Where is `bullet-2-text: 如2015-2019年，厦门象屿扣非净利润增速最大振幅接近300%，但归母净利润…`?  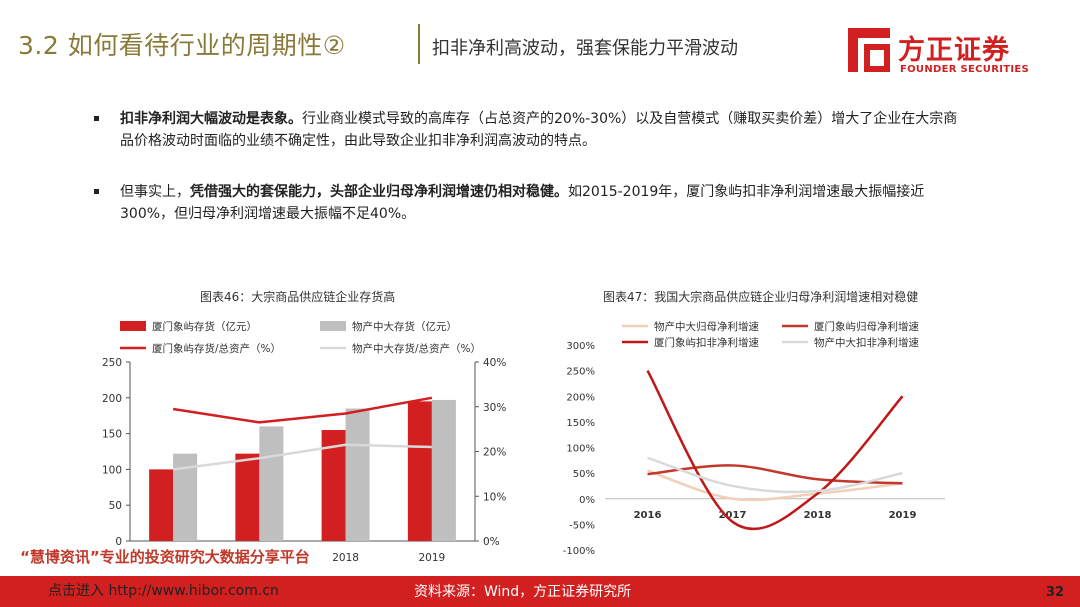
bullet-2-text: 如2015-2019年，厦门象屿扣非净利润增速最大振幅接近300%，但归母净利润… is located at coordinates (522, 203).